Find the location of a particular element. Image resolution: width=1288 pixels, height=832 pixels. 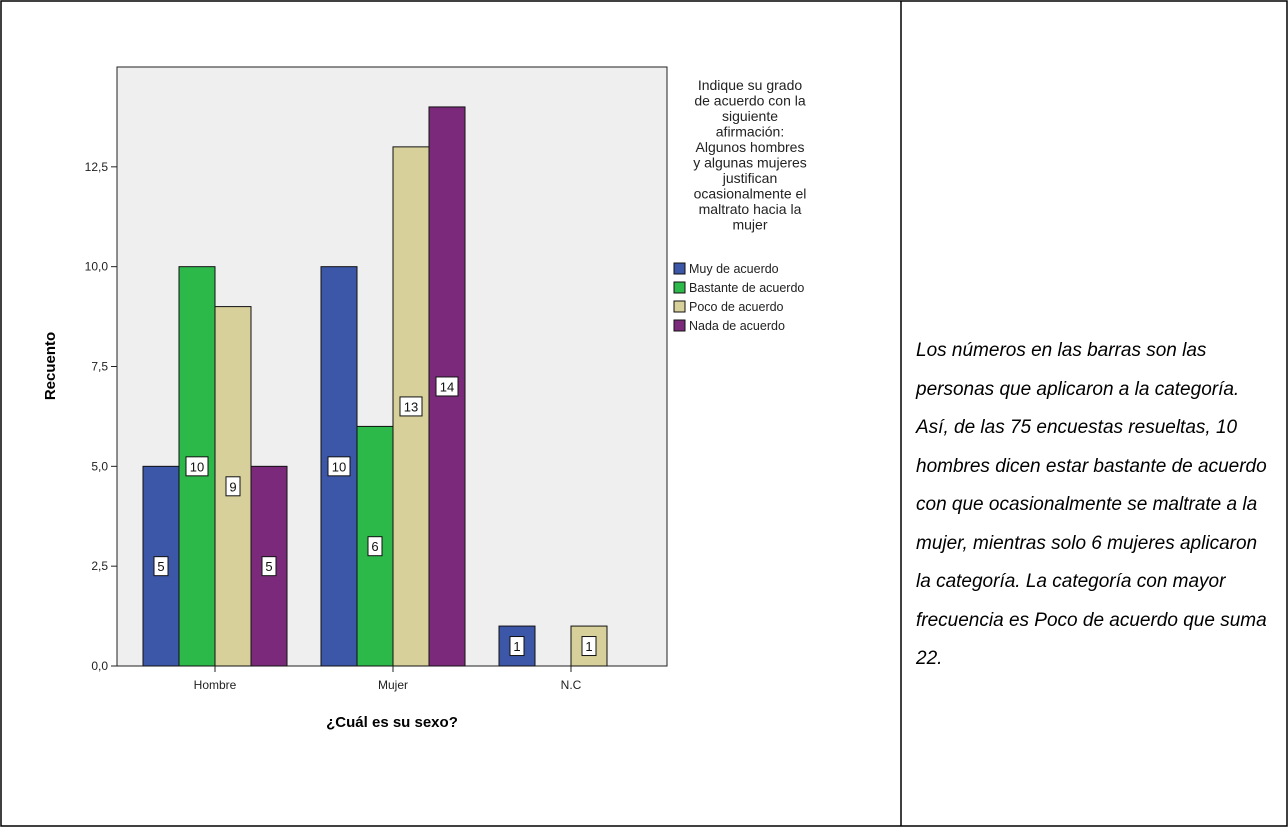

x-axis-label: ¿Cuál es su sexo? is located at coordinates (392, 722).